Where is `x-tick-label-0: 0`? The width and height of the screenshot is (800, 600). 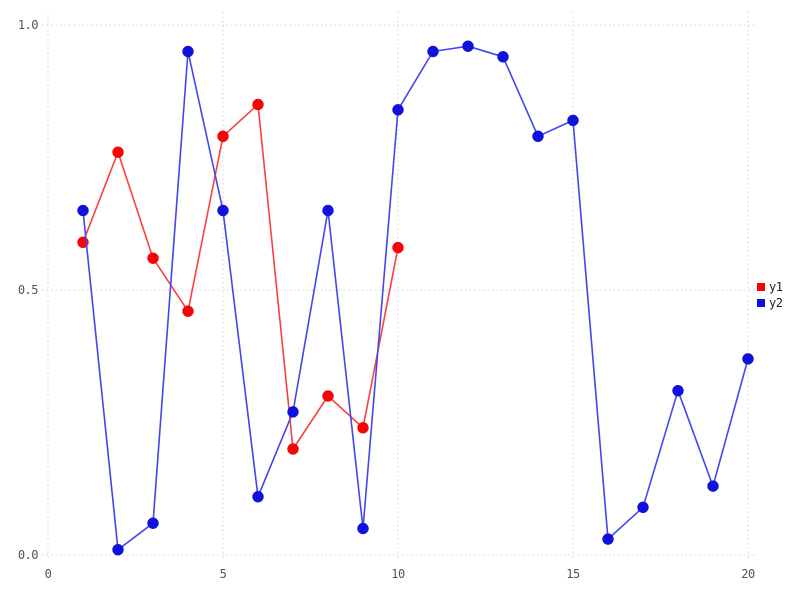 x-tick-label-0: 0 is located at coordinates (48, 574).